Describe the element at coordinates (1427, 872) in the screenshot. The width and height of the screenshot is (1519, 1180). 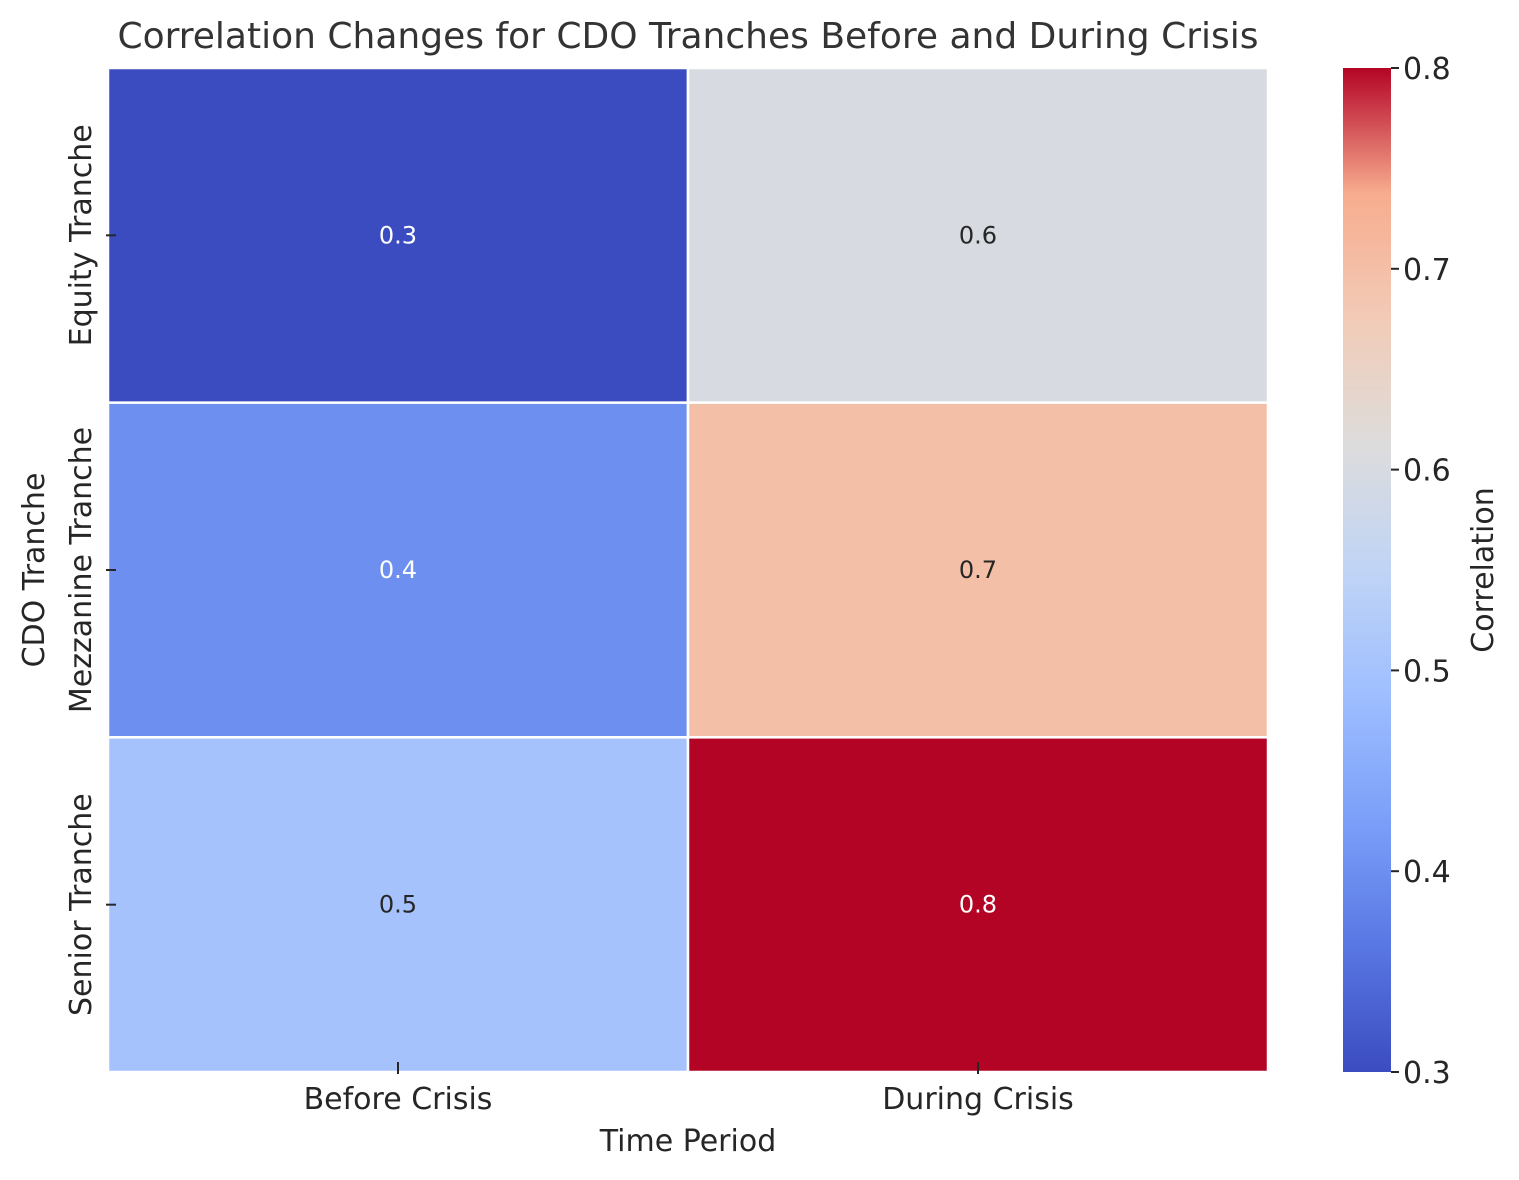
I see `colorbar-tick-label-1: 0.4` at that location.